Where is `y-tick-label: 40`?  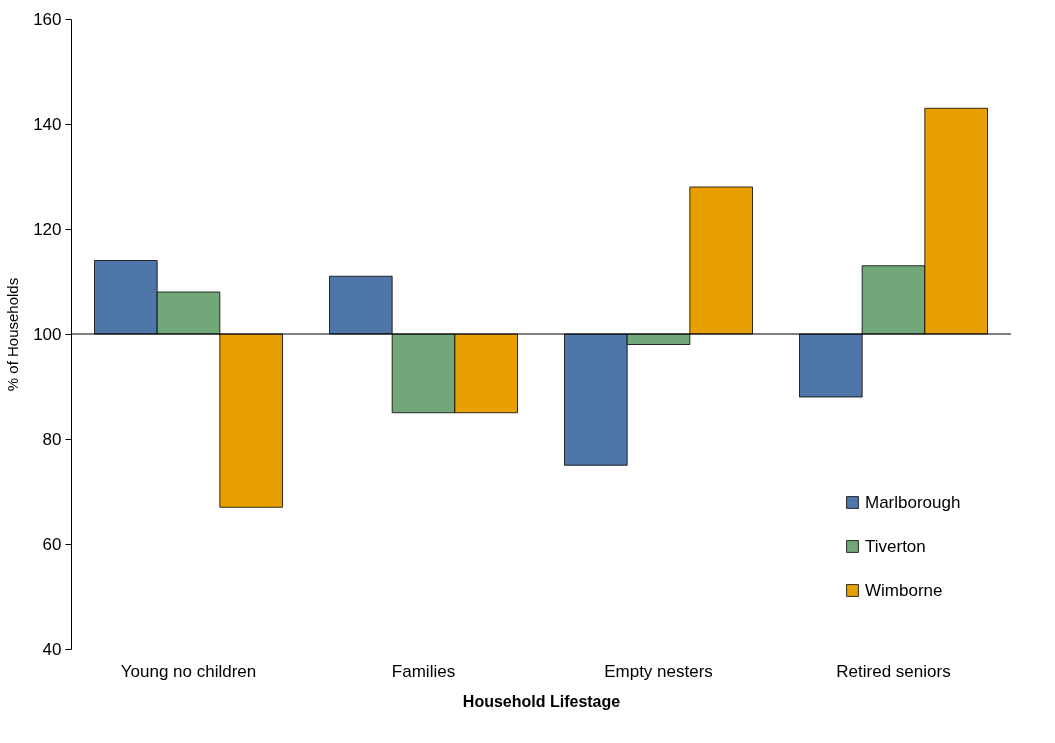 y-tick-label: 40 is located at coordinates (52, 649).